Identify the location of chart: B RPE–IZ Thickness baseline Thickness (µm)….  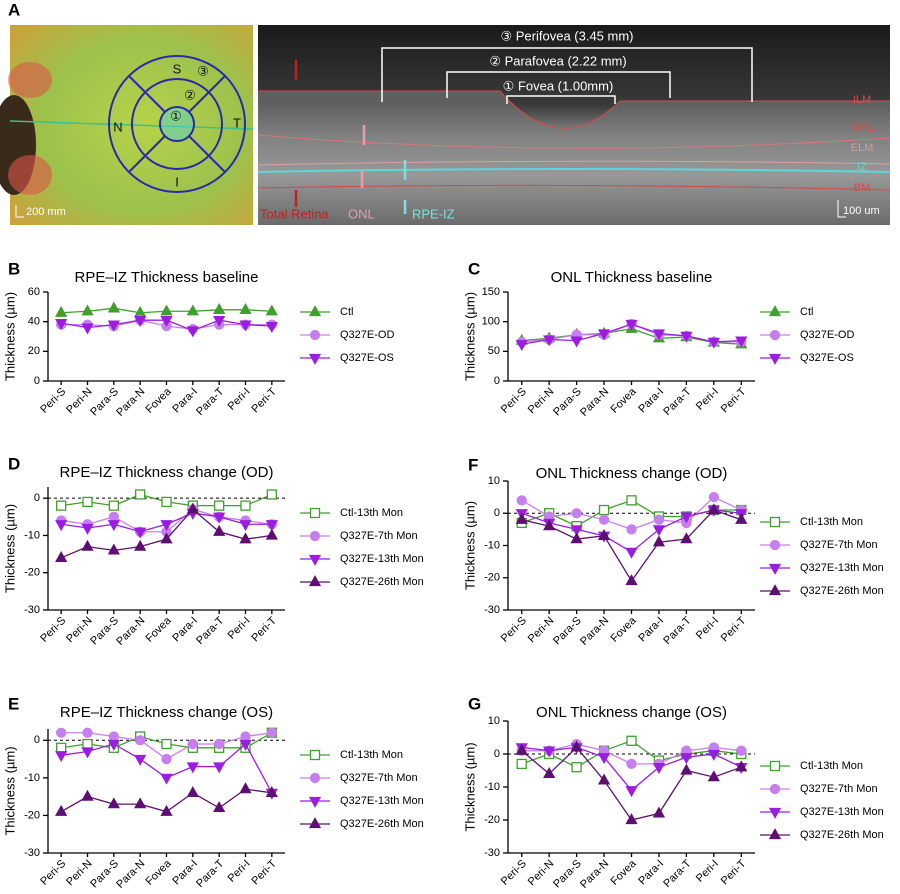
(198, 338).